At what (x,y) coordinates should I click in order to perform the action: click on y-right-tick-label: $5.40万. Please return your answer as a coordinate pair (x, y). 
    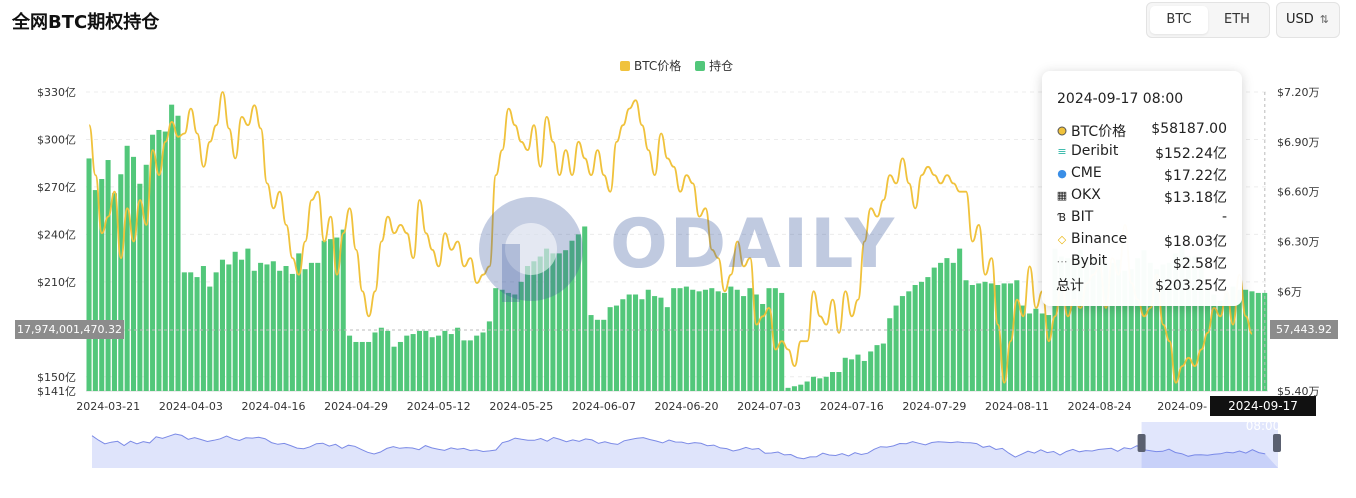
    Looking at the image, I should click on (1298, 391).